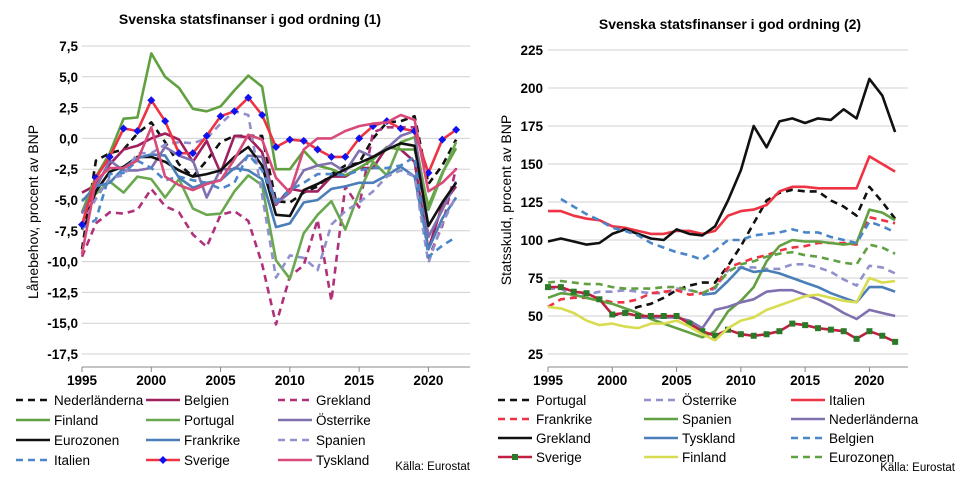 This screenshot has width=971, height=495. Describe the element at coordinates (842, 457) in the screenshot. I see `legend-item: Eurozonen` at that location.